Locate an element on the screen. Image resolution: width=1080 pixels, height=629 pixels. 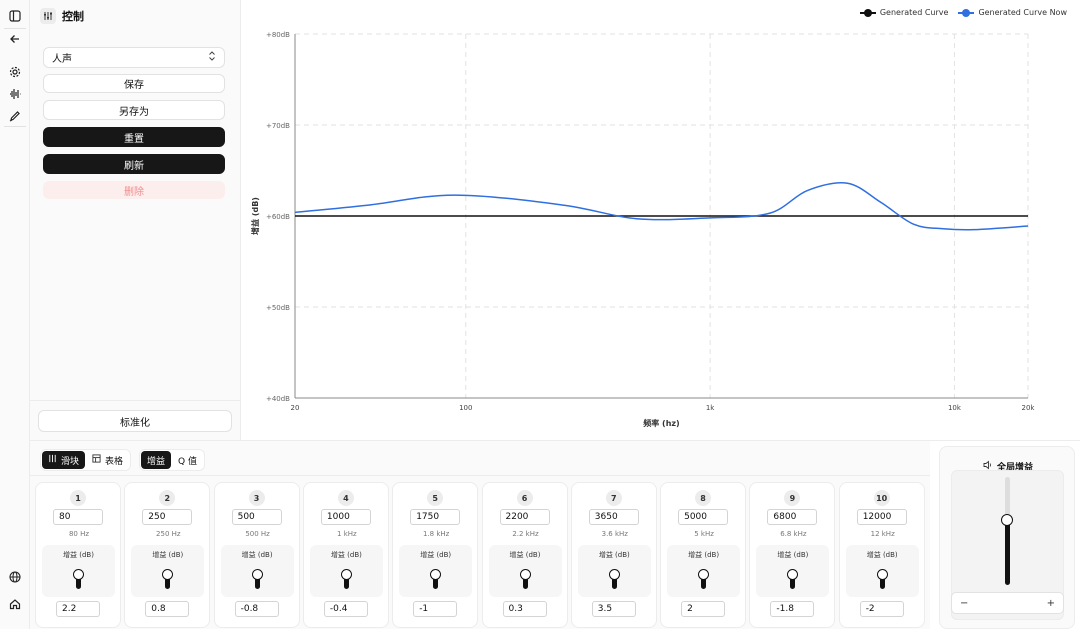
chart-legend: Generated Curve Generated Curve Now is located at coordinates (963, 12).